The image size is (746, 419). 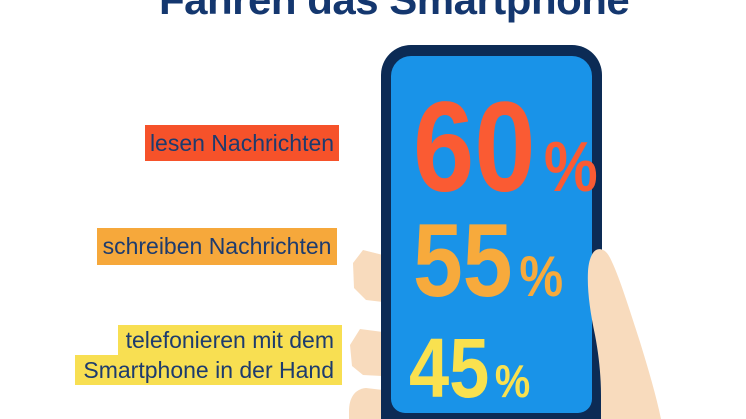 I want to click on label-lesen-nachrichten: lesen Nachrichten, so click(x=242, y=143).